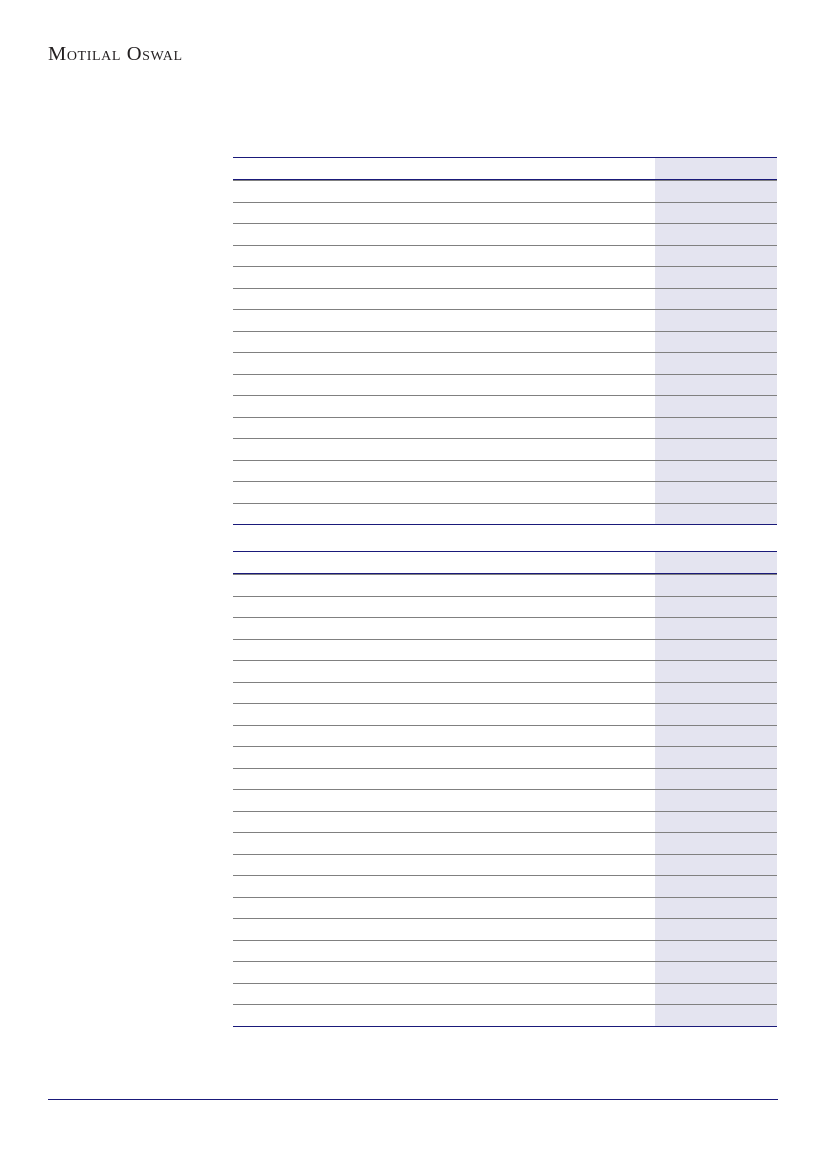  What do you see at coordinates (413, 1099) in the screenshot?
I see `footer-rule` at bounding box center [413, 1099].